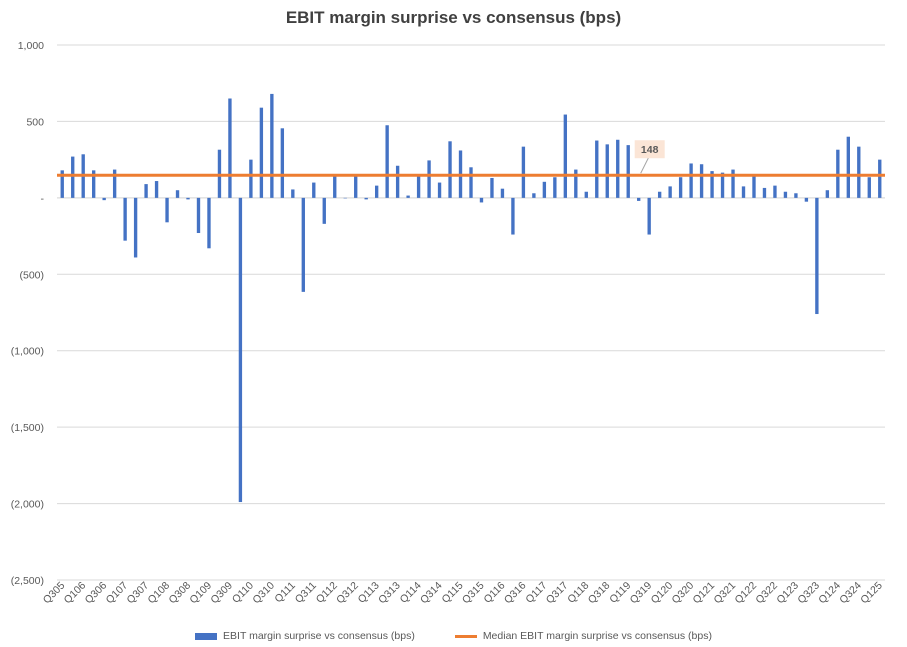 This screenshot has width=907, height=647. What do you see at coordinates (453, 17) in the screenshot?
I see `chart-title: EBIT margin surprise vs consensus (bps)` at bounding box center [453, 17].